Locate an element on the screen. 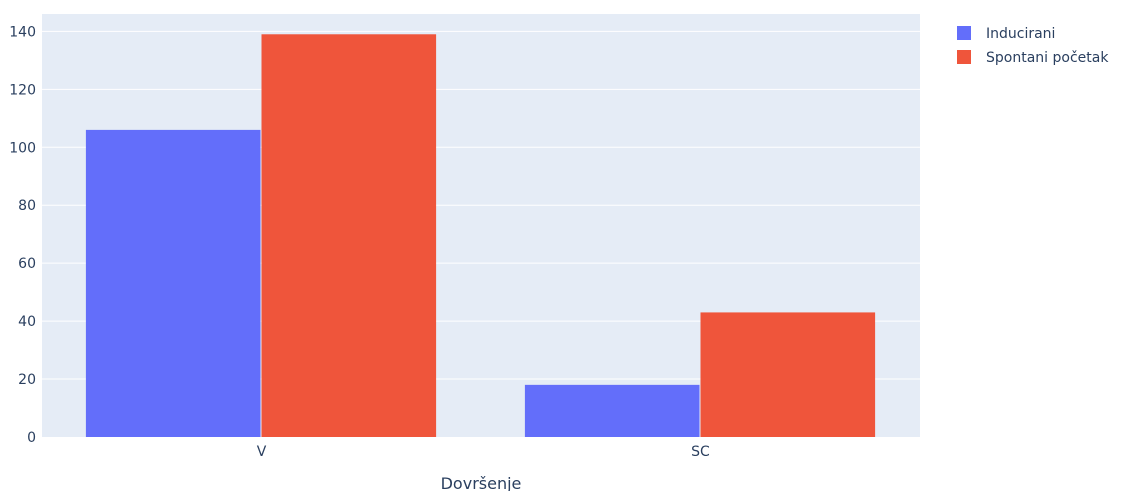  x-axis-ticks: V SC is located at coordinates (483, 452).